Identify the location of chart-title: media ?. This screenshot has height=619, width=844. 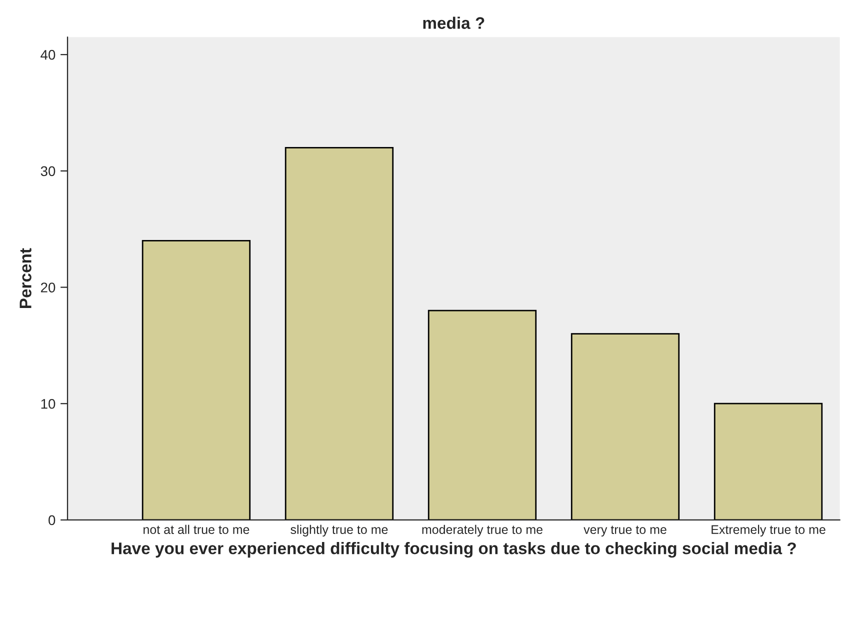
(453, 22).